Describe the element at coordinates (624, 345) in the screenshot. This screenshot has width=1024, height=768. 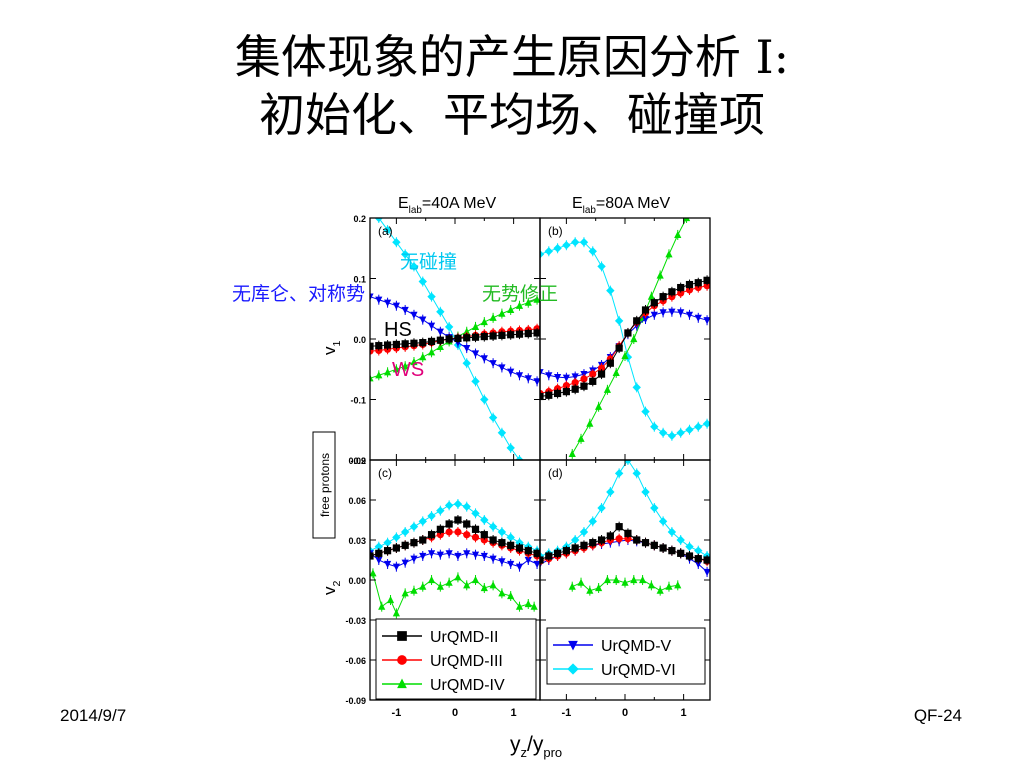
I see `series-line-urqmd-v` at that location.